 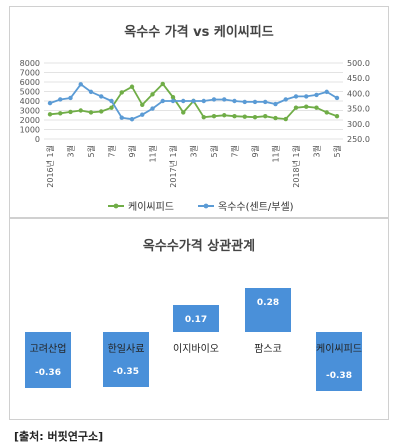 What do you see at coordinates (126, 349) in the screenshot?
I see `bar-category-label: 한일사료` at bounding box center [126, 349].